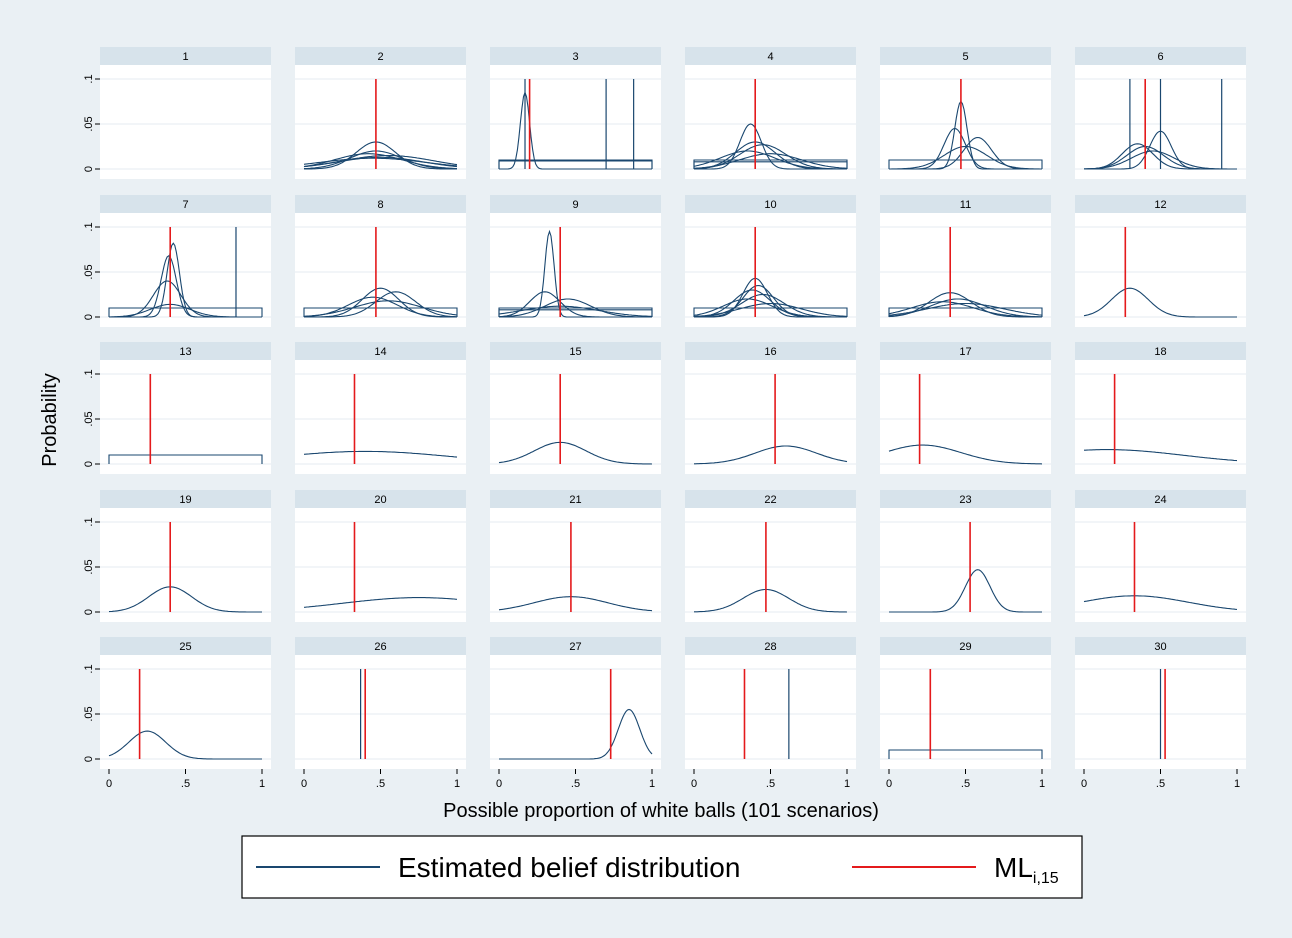  Describe the element at coordinates (1160, 556) in the screenshot. I see `panel-24: 24` at that location.